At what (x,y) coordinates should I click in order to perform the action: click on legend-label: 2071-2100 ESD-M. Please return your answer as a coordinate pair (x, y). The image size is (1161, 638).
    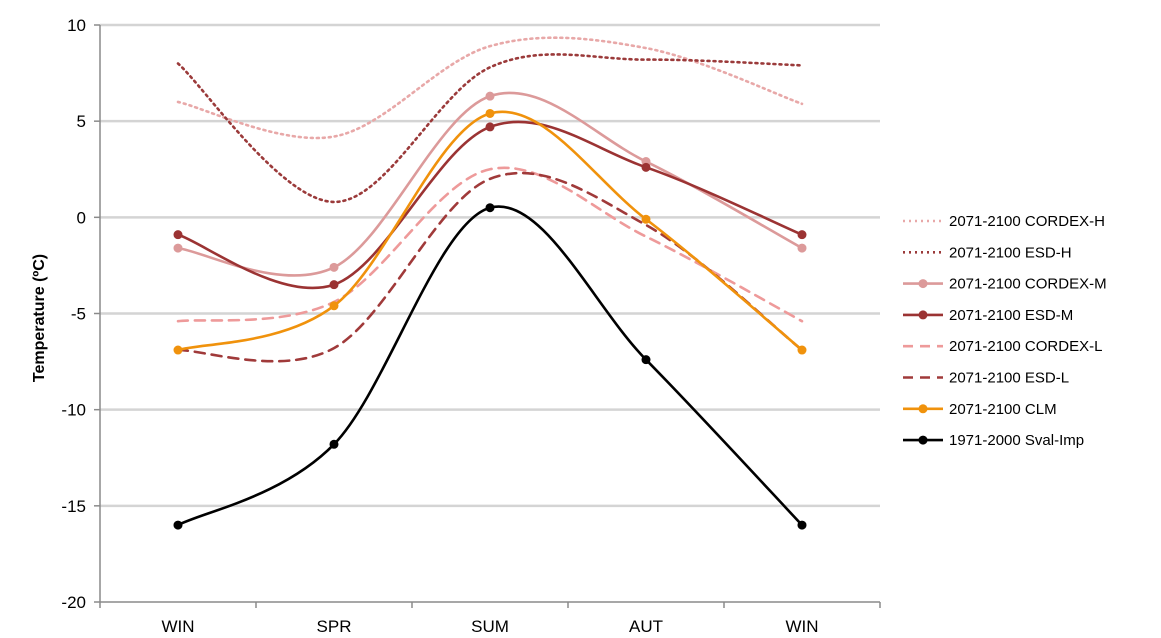
    Looking at the image, I should click on (1011, 315).